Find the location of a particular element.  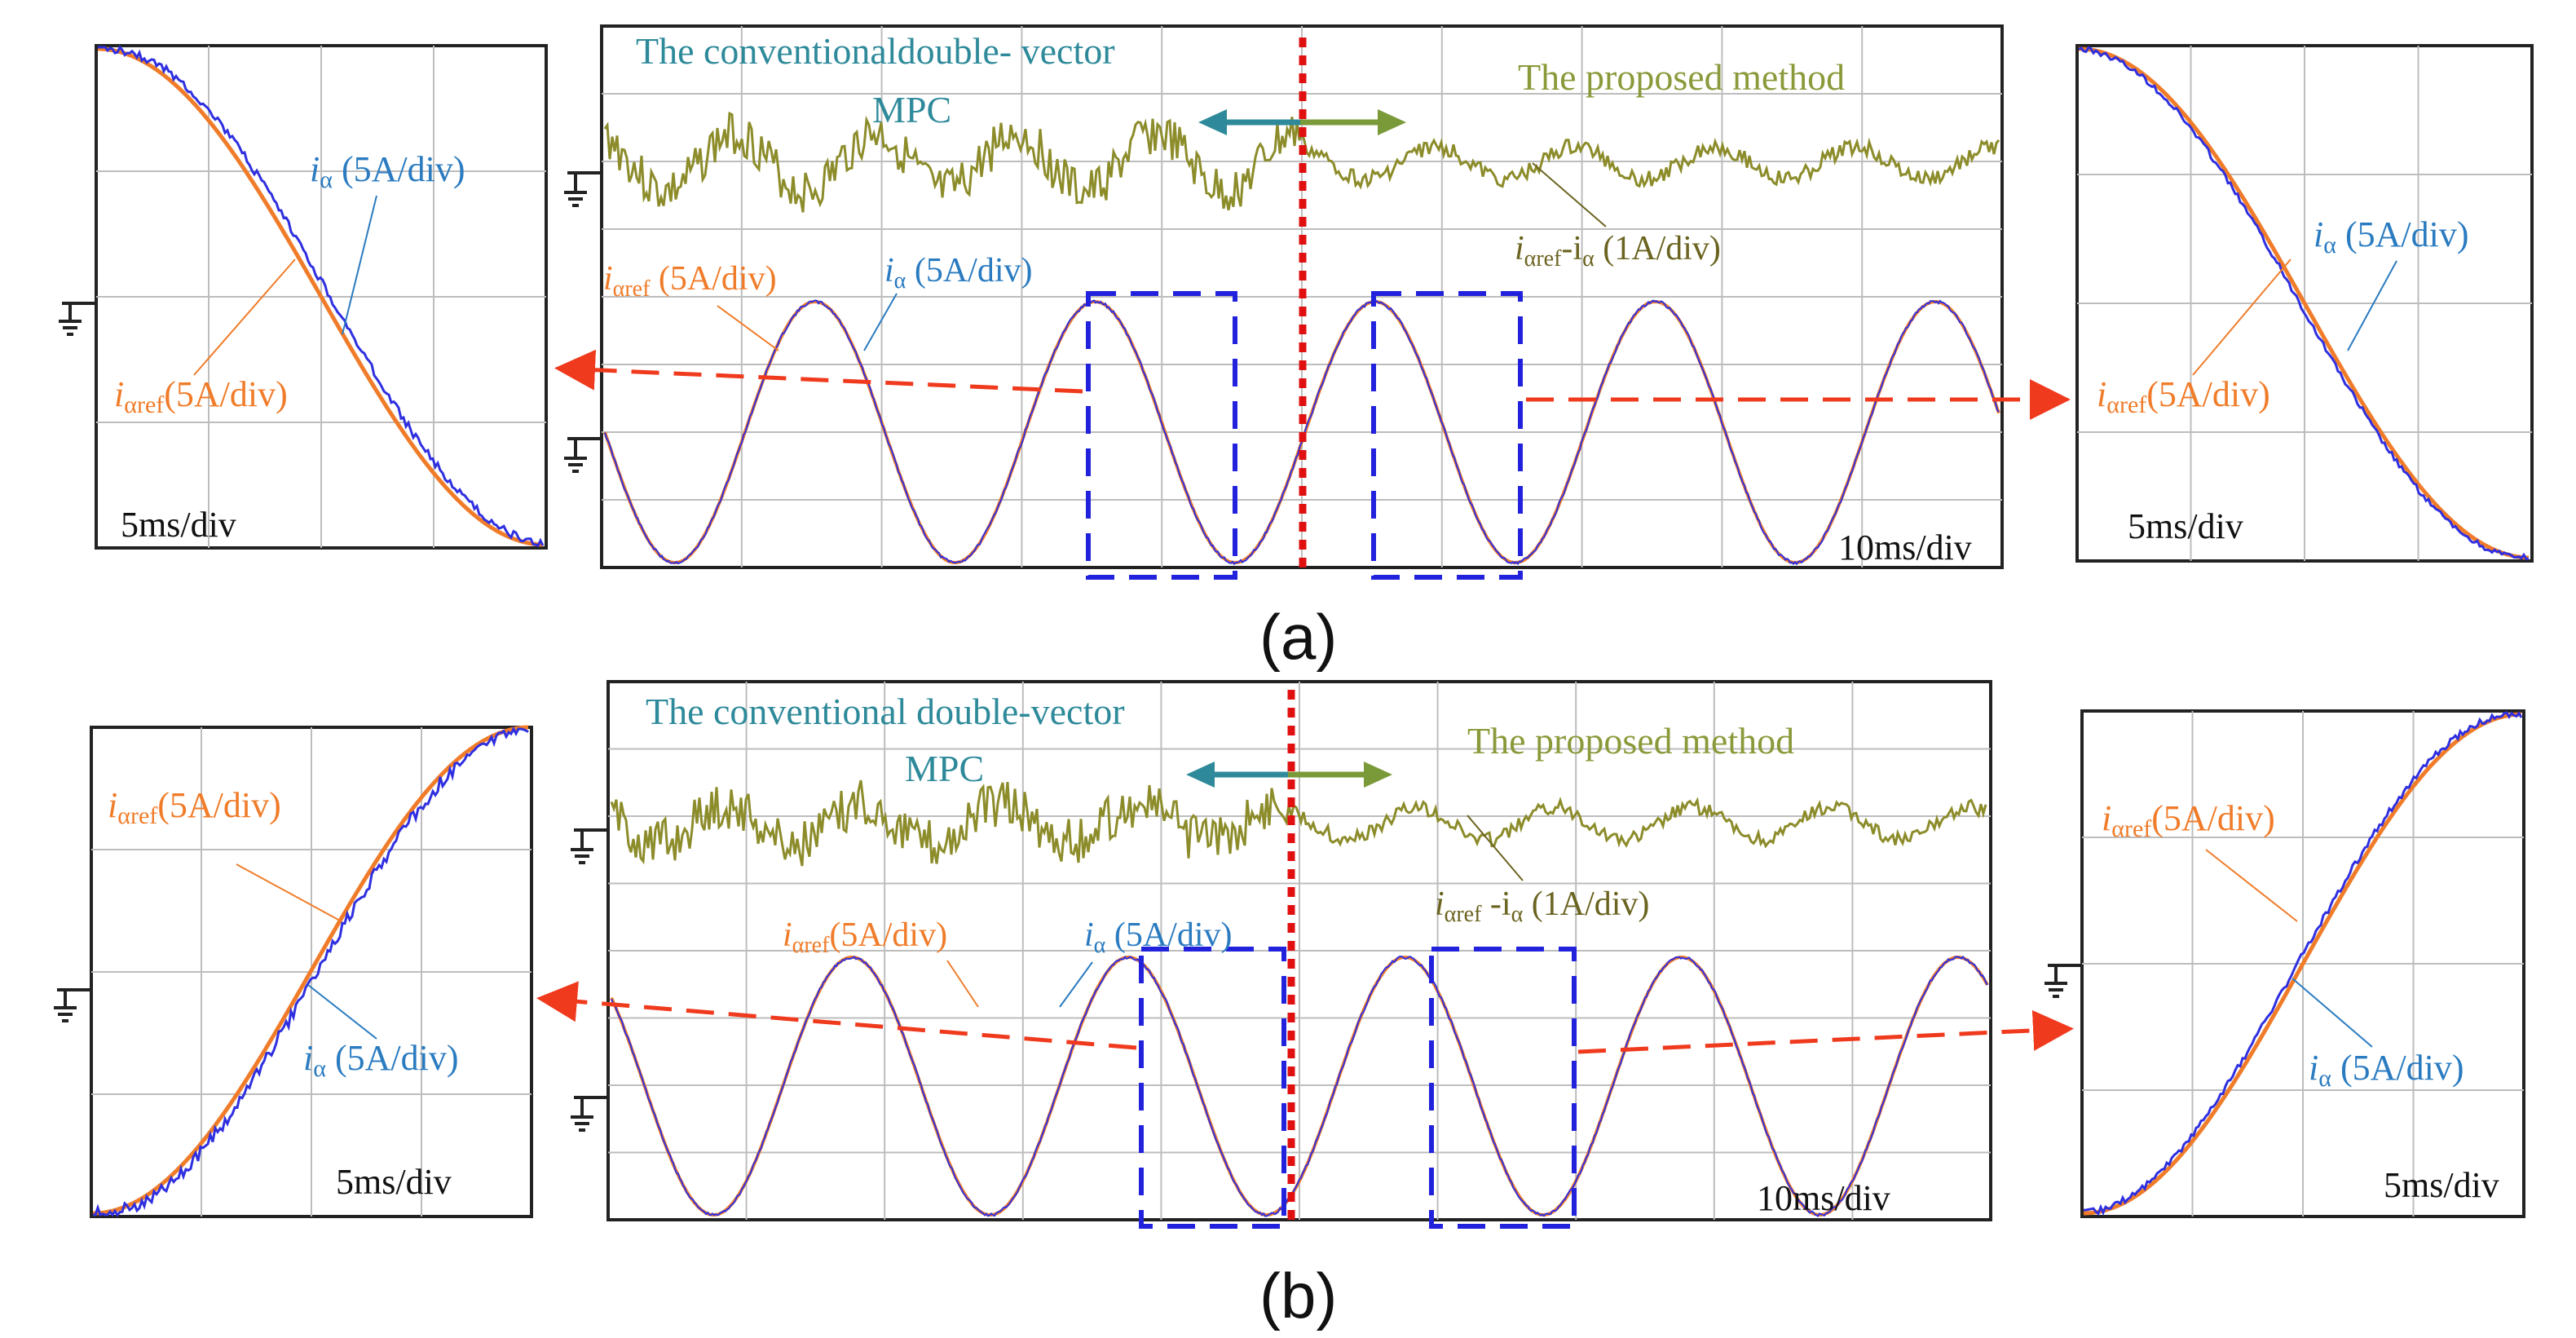

panel-b-iref-leader is located at coordinates (962, 984).